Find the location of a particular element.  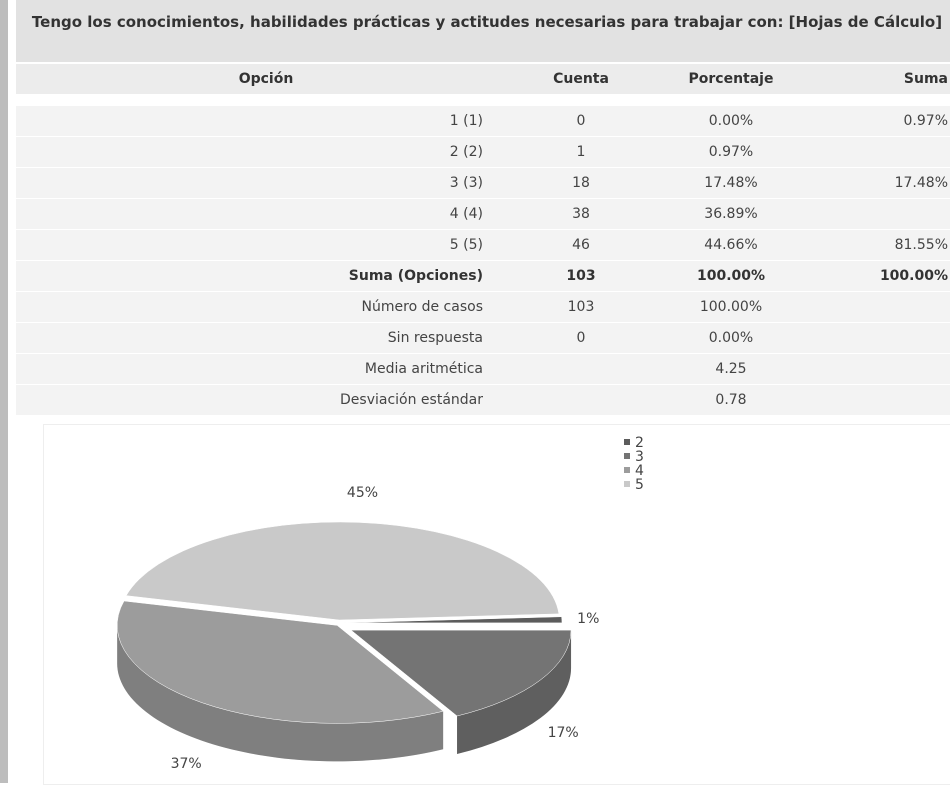

table-cell: 36.89% is located at coordinates (731, 214).